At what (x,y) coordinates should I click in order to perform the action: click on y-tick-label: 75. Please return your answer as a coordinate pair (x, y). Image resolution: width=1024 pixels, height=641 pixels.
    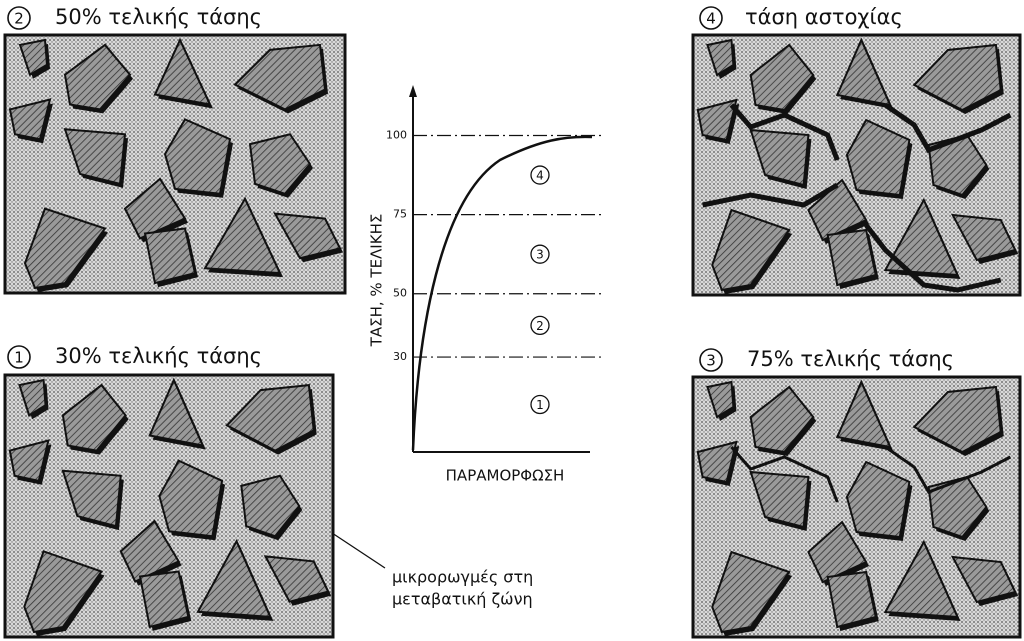
    Looking at the image, I should click on (400, 214).